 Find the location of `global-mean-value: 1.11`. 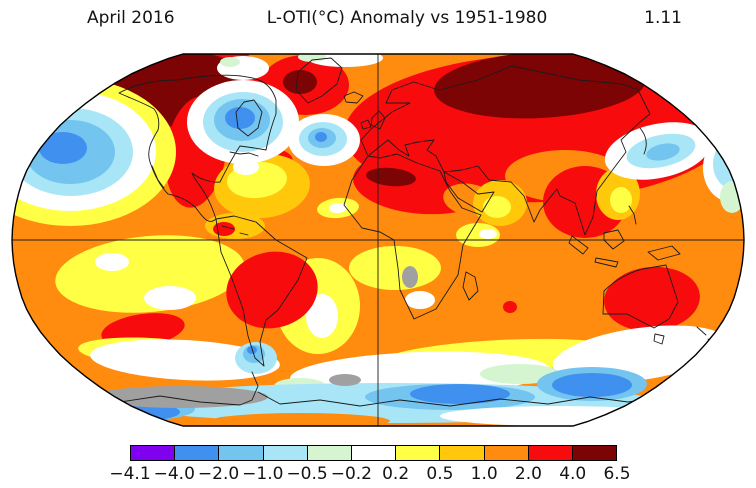

global-mean-value: 1.11 is located at coordinates (663, 18).